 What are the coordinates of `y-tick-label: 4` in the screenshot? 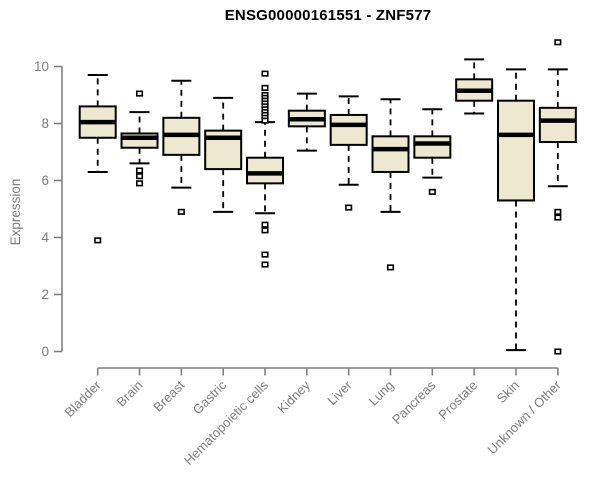 It's located at (45, 237).